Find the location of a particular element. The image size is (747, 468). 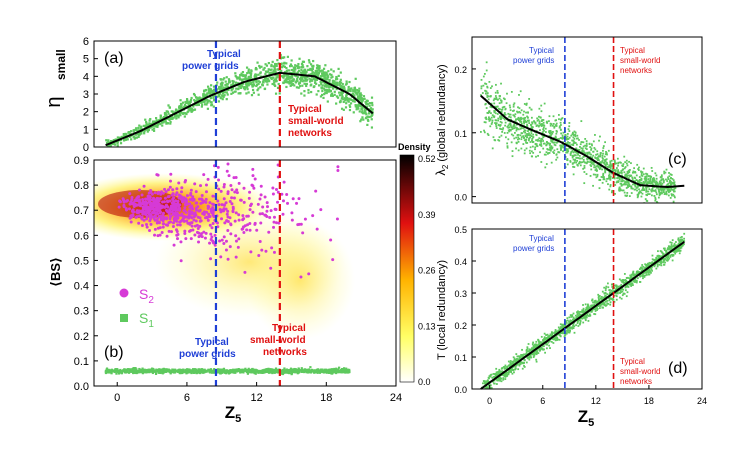

panel-c-tag: (c) is located at coordinates (677, 159).